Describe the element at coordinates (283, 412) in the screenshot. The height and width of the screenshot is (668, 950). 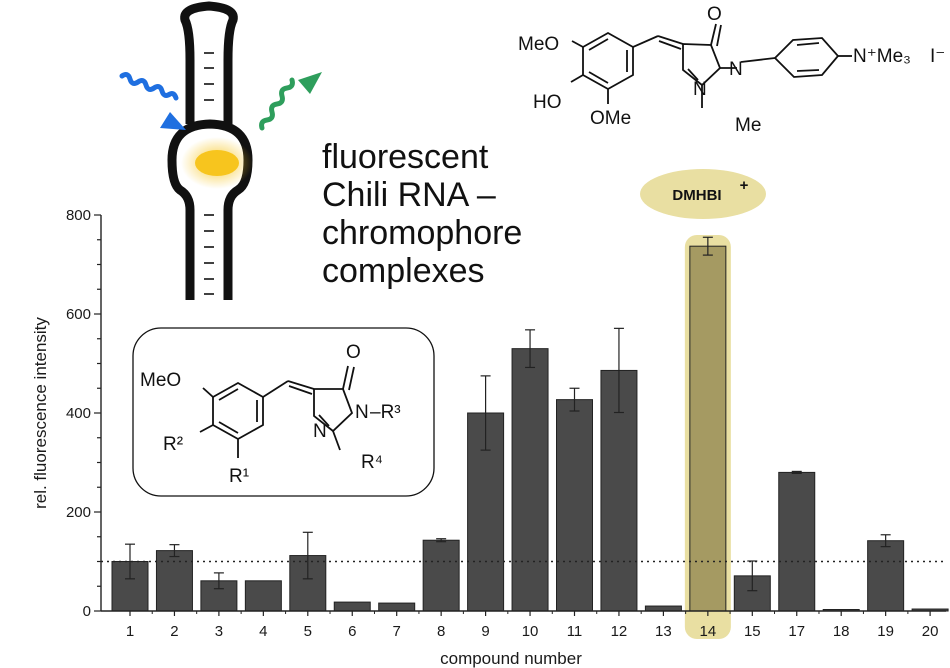
I see `scaffold-structure-box: MeO R² R¹ O N –R³ N R⁴` at that location.